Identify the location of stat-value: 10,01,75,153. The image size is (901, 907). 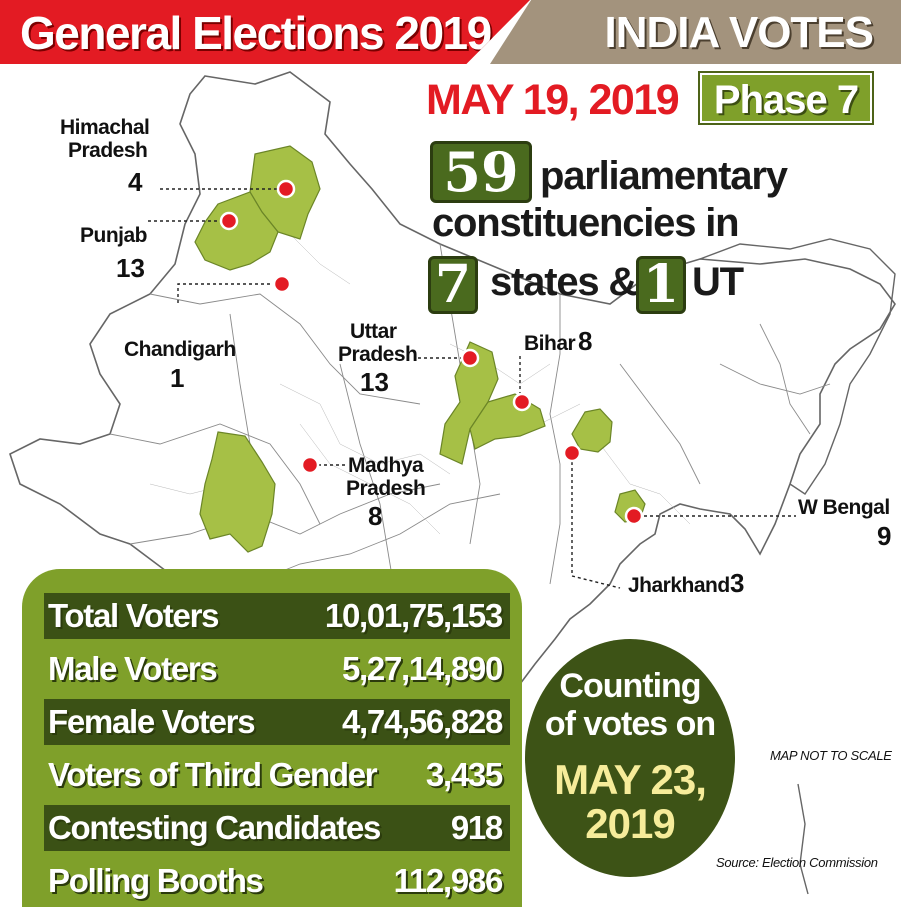
(413, 615).